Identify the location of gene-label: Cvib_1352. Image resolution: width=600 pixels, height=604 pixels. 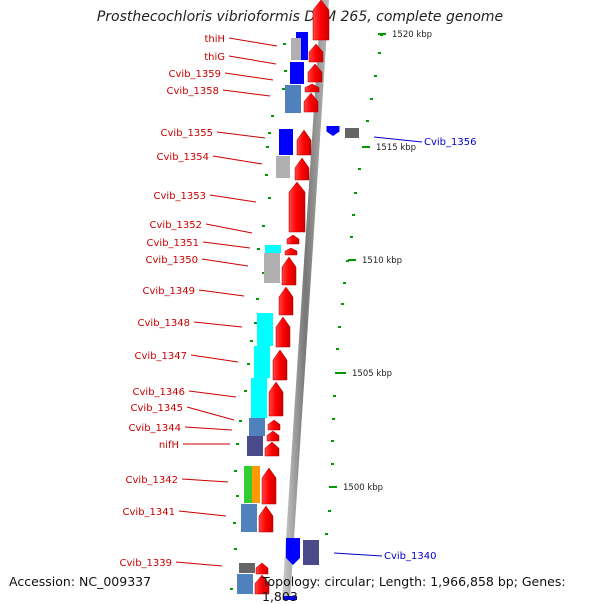
(176, 225).